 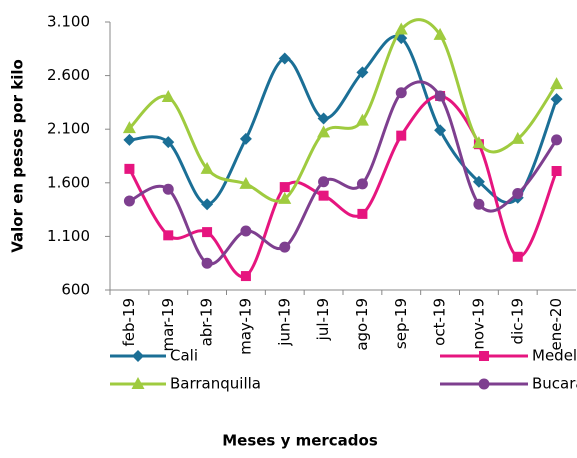 I want to click on y-tick-label: 3.100, so click(x=68, y=22).